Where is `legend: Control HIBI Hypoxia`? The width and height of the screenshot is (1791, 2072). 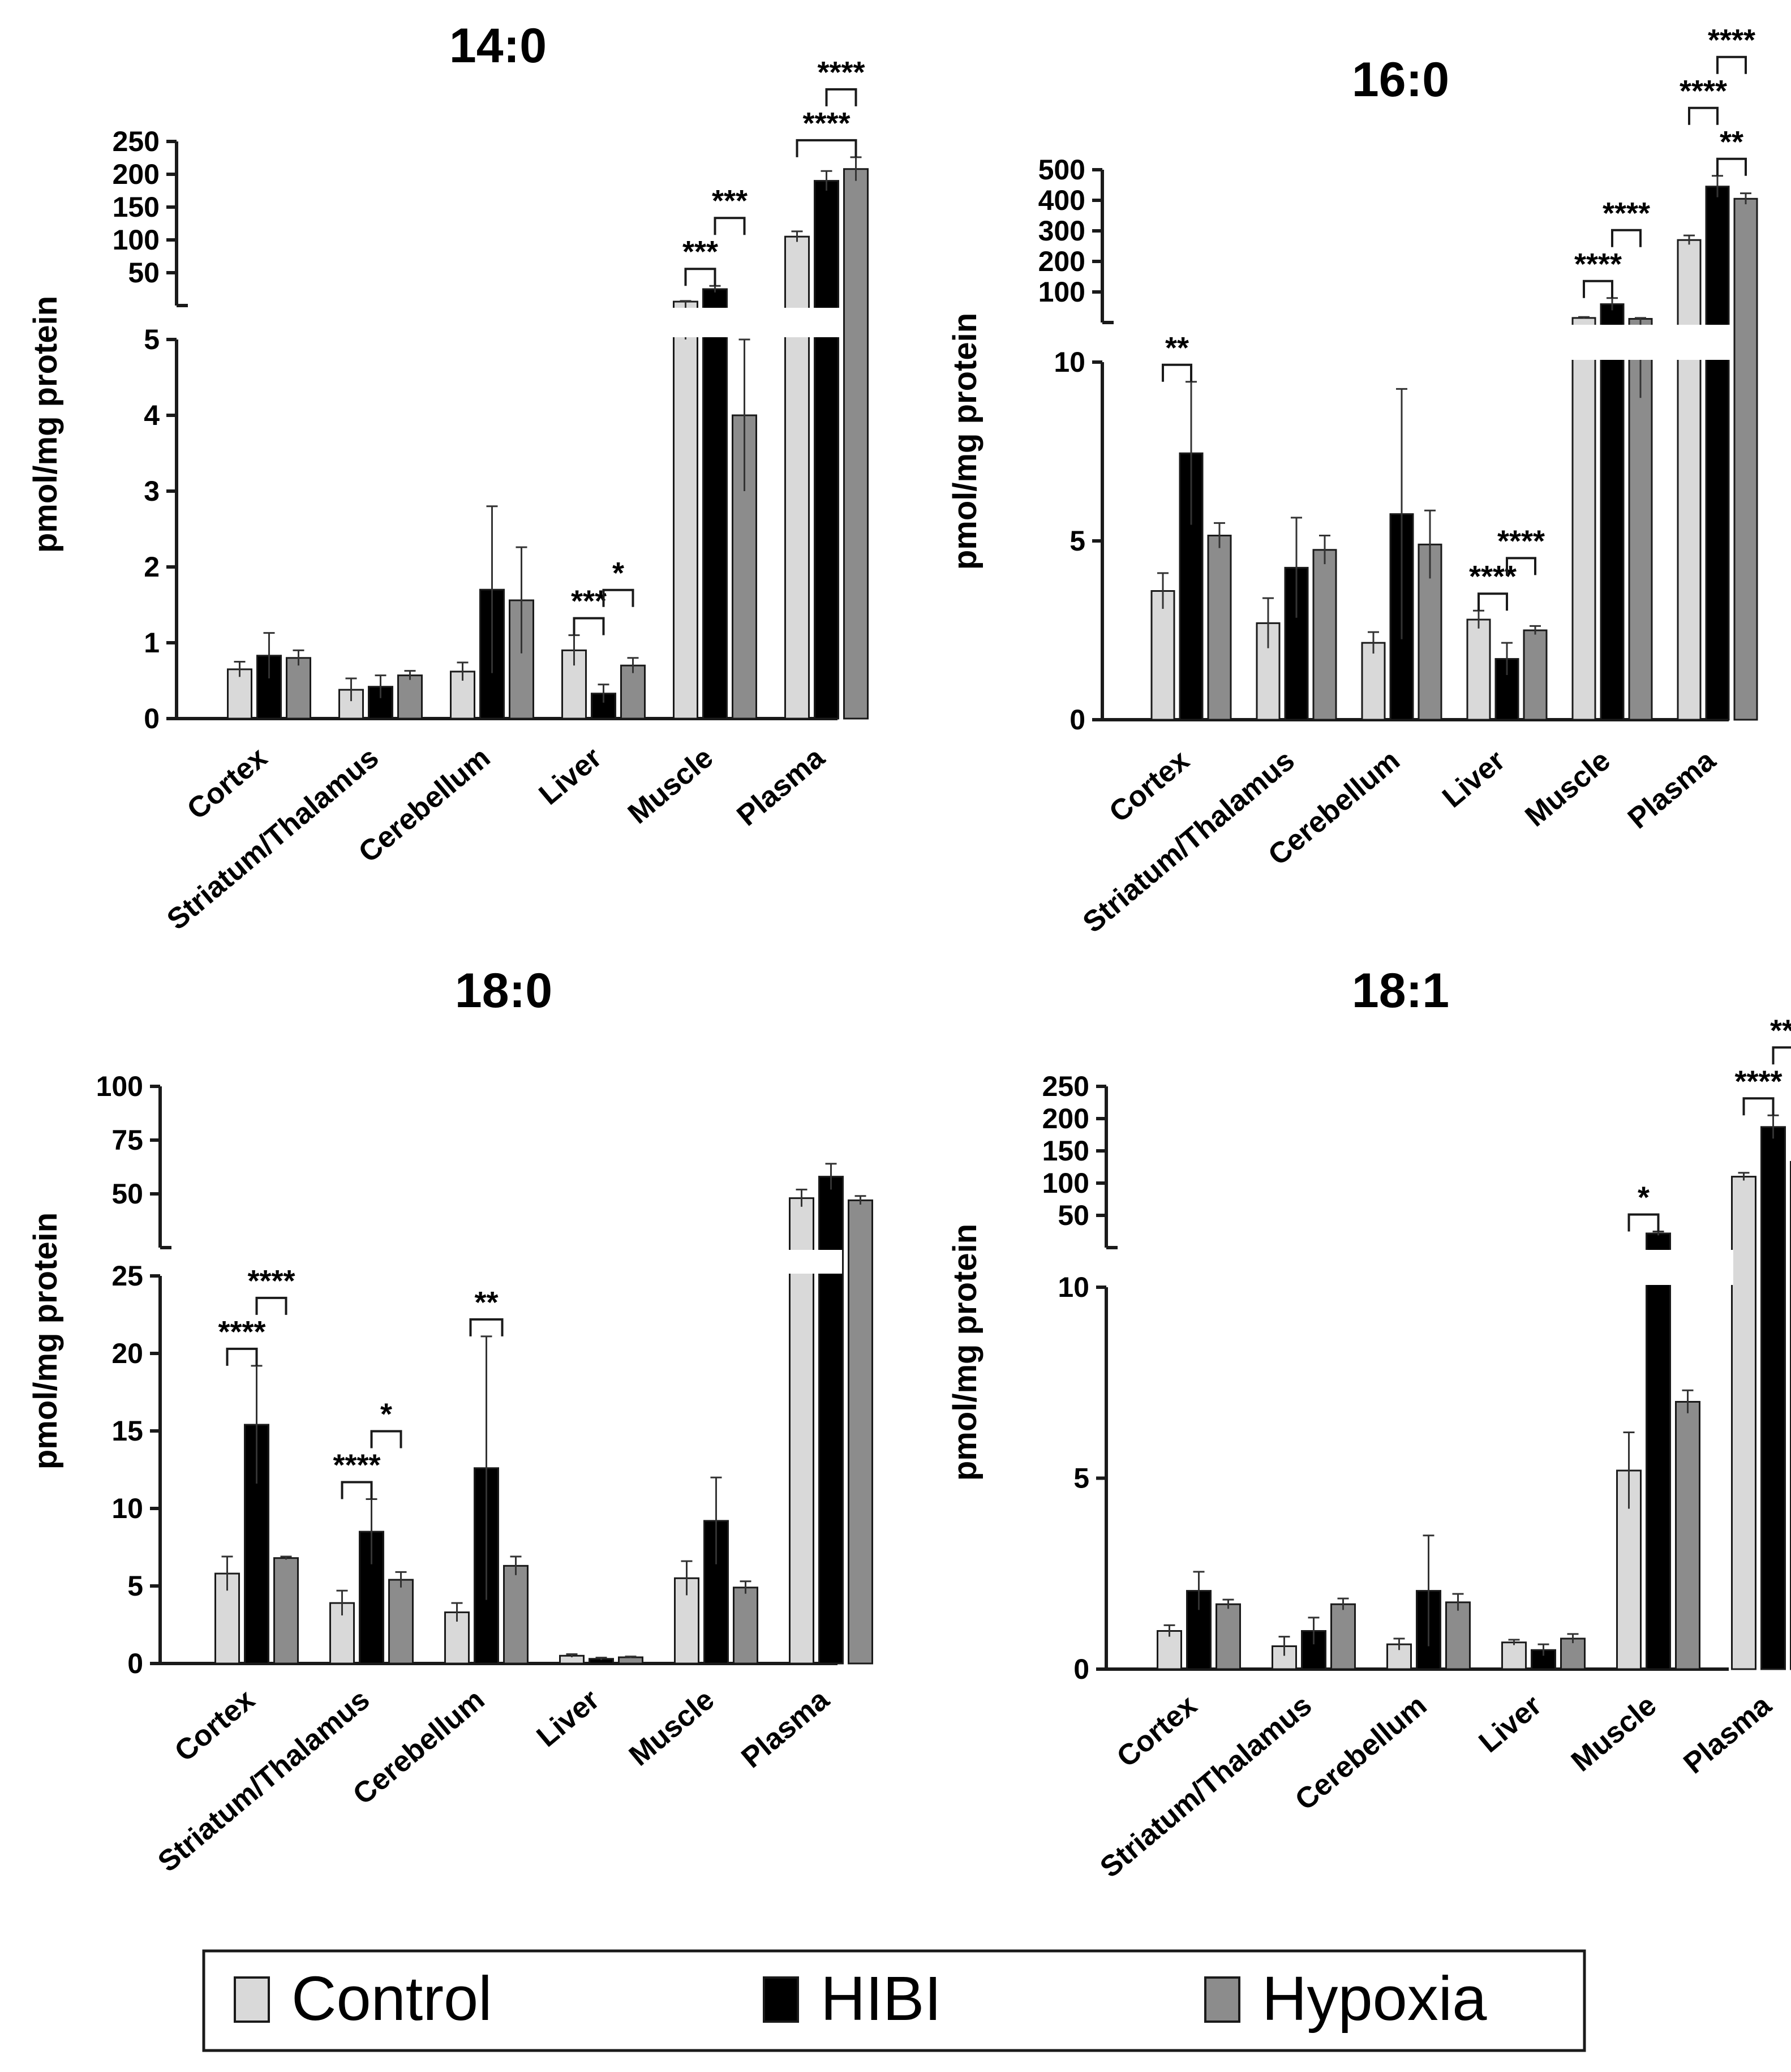
legend: Control HIBI Hypoxia is located at coordinates (894, 2000).